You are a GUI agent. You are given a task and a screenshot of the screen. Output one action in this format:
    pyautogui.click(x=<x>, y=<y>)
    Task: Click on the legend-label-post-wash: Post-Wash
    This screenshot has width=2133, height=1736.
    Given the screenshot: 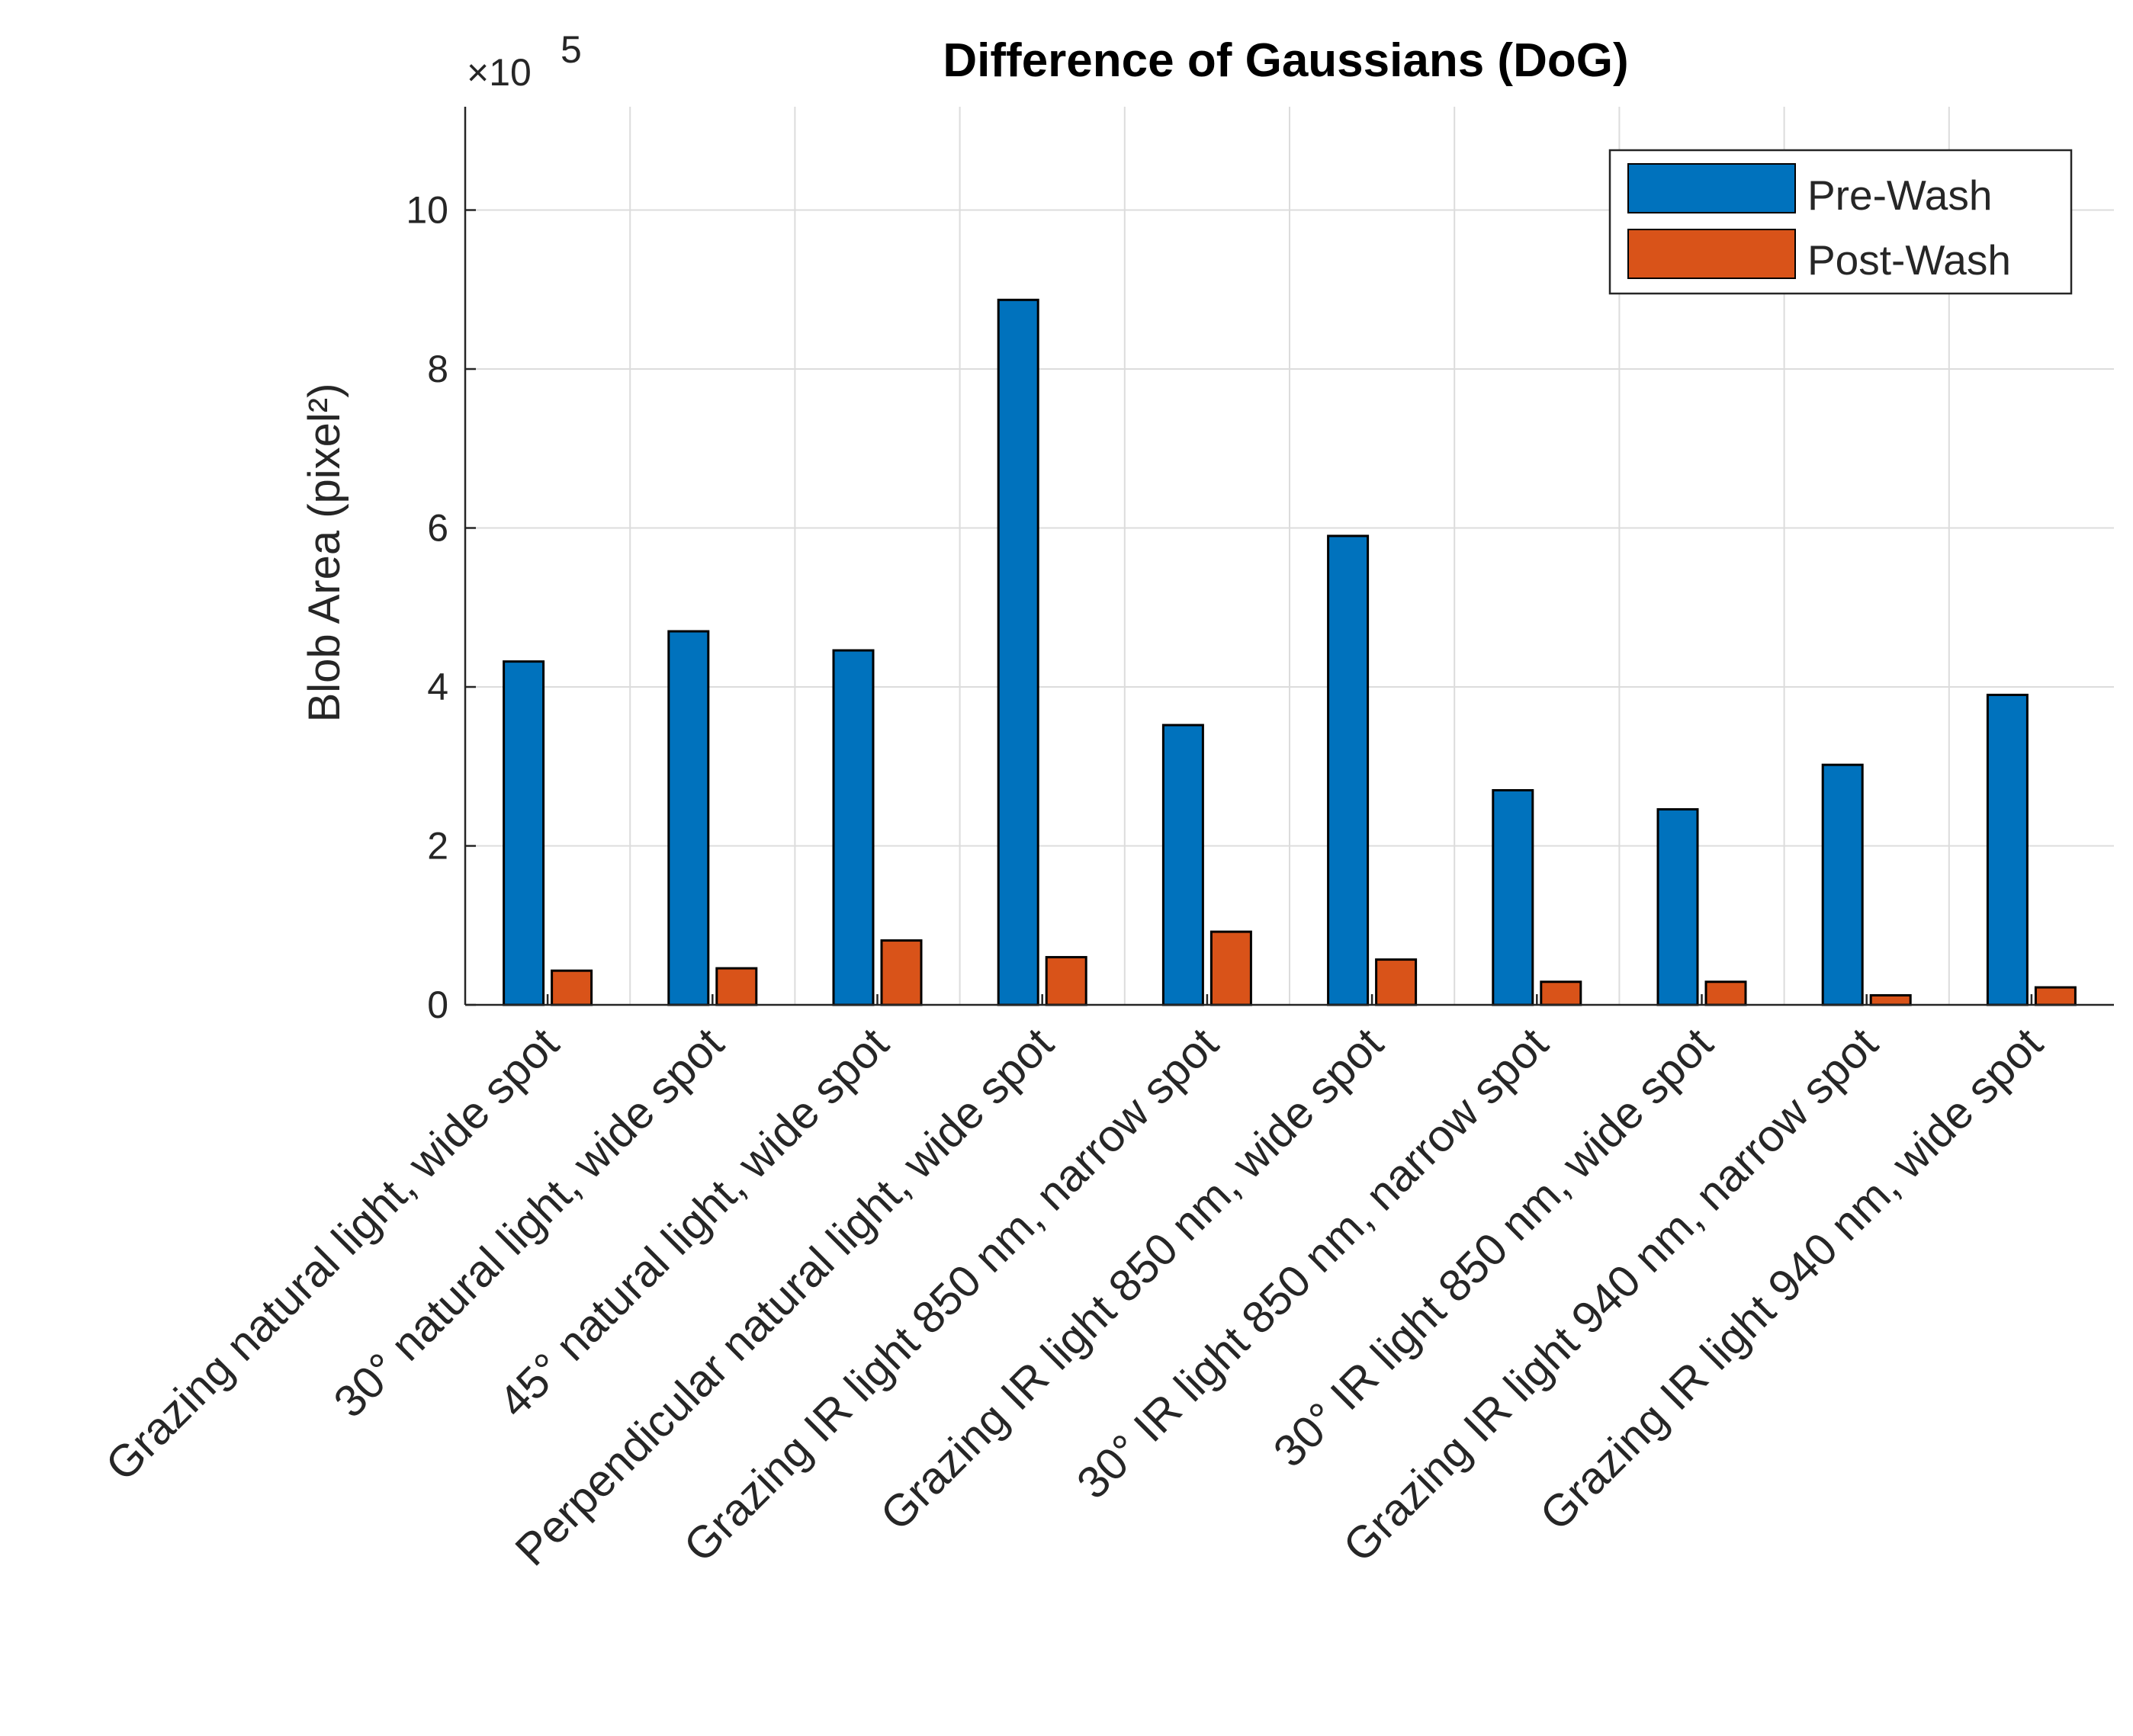 What is the action you would take?
    pyautogui.click(x=1909, y=260)
    